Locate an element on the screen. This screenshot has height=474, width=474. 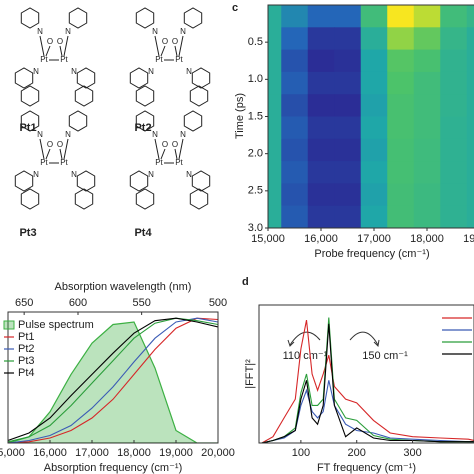
structure-label: Pt2 is located at coordinates (142, 128).